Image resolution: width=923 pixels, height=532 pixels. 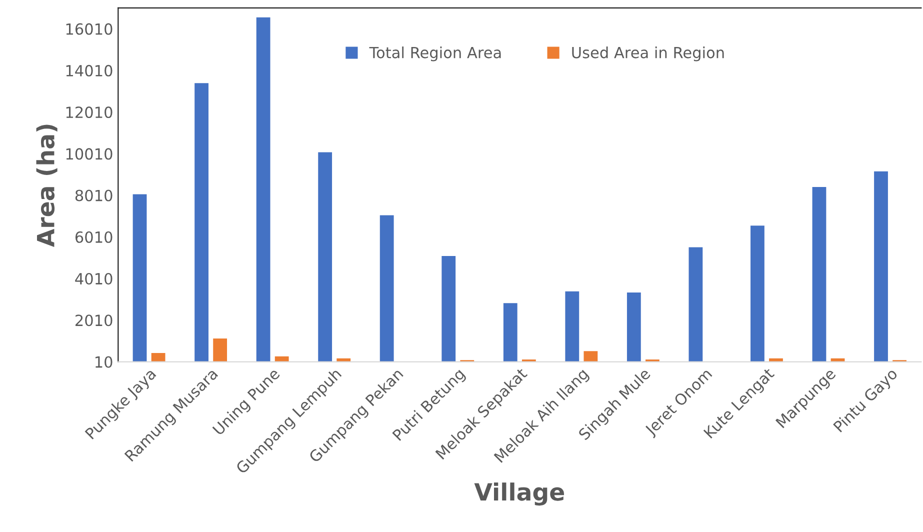 What do you see at coordinates (47, 185) in the screenshot?
I see `y-axis-title: Area (ha)` at bounding box center [47, 185].